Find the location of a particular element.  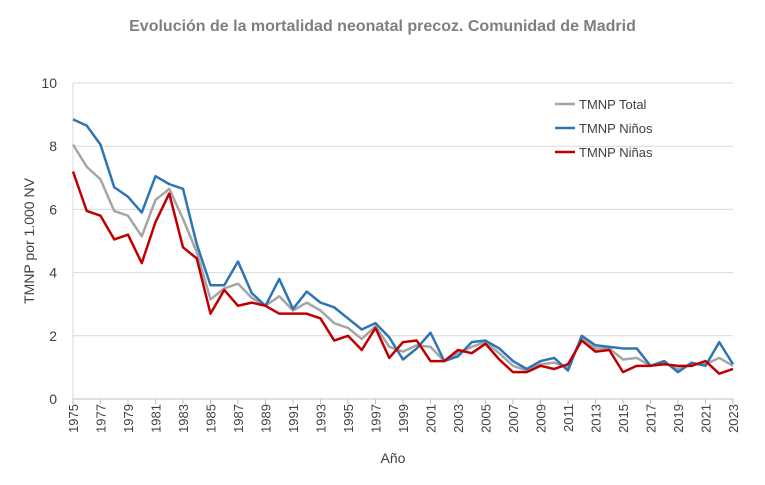

x-tick-label: 1985 is located at coordinates (211, 418).